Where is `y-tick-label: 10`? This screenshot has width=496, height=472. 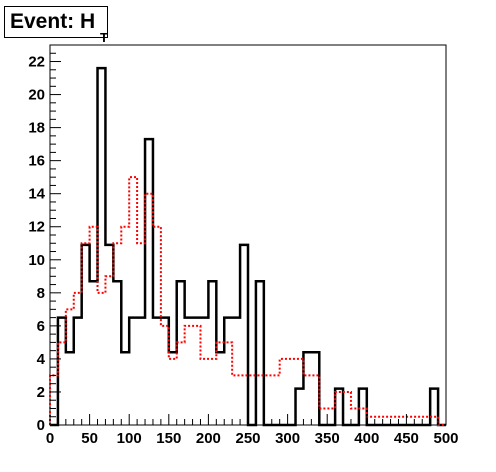
y-tick-label: 10 is located at coordinates (36, 260).